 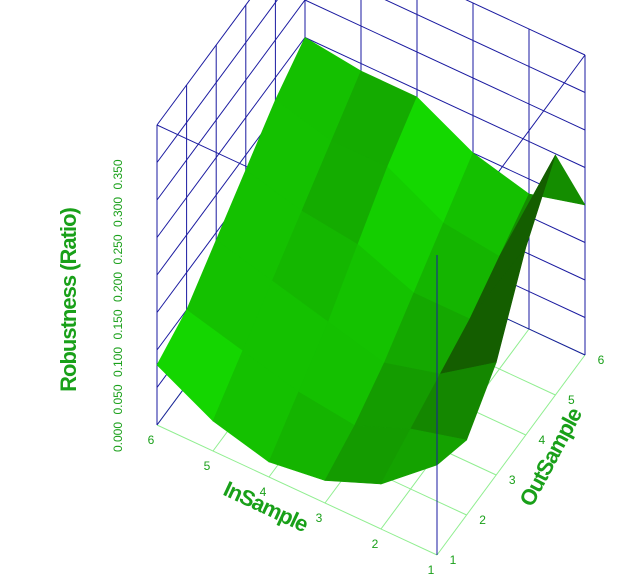 What do you see at coordinates (375, 544) in the screenshot?
I see `x-tick-label: 2` at bounding box center [375, 544].